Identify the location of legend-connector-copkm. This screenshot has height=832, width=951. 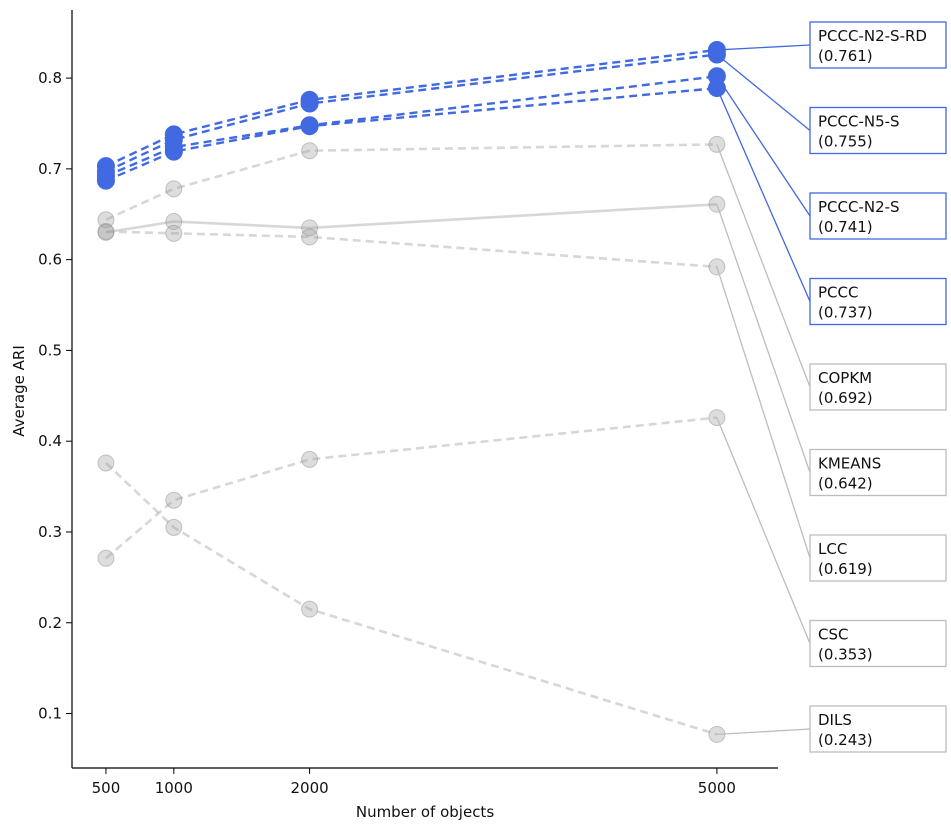
(763, 266).